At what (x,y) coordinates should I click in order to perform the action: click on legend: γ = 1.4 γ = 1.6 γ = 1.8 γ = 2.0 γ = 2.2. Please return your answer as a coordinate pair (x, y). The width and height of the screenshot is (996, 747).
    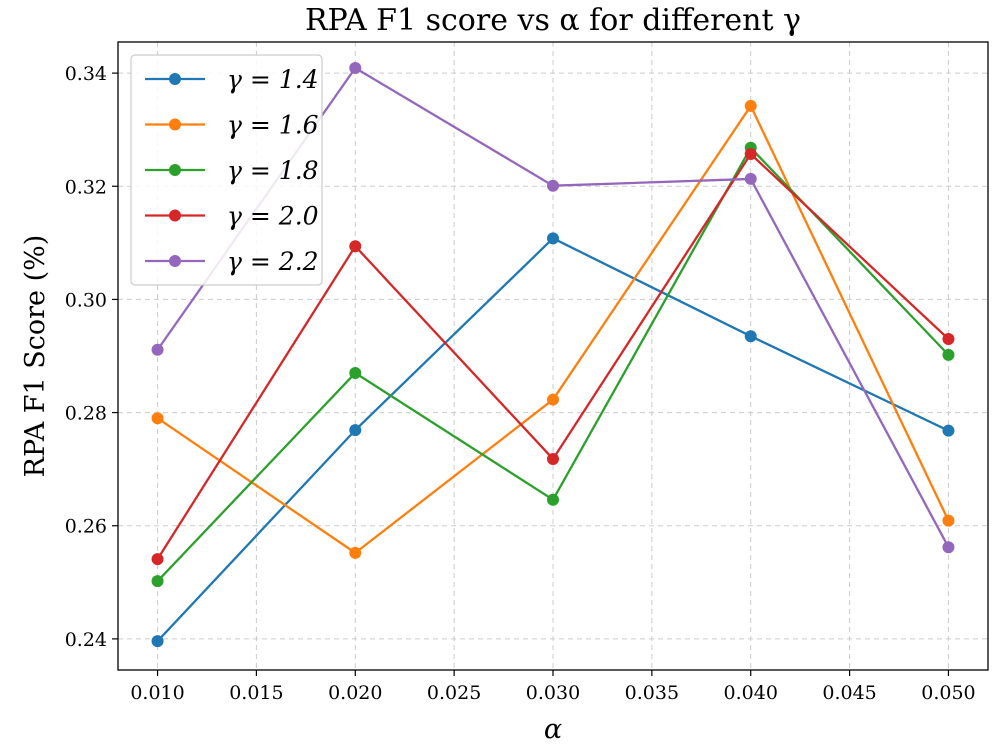
    Looking at the image, I should click on (226, 170).